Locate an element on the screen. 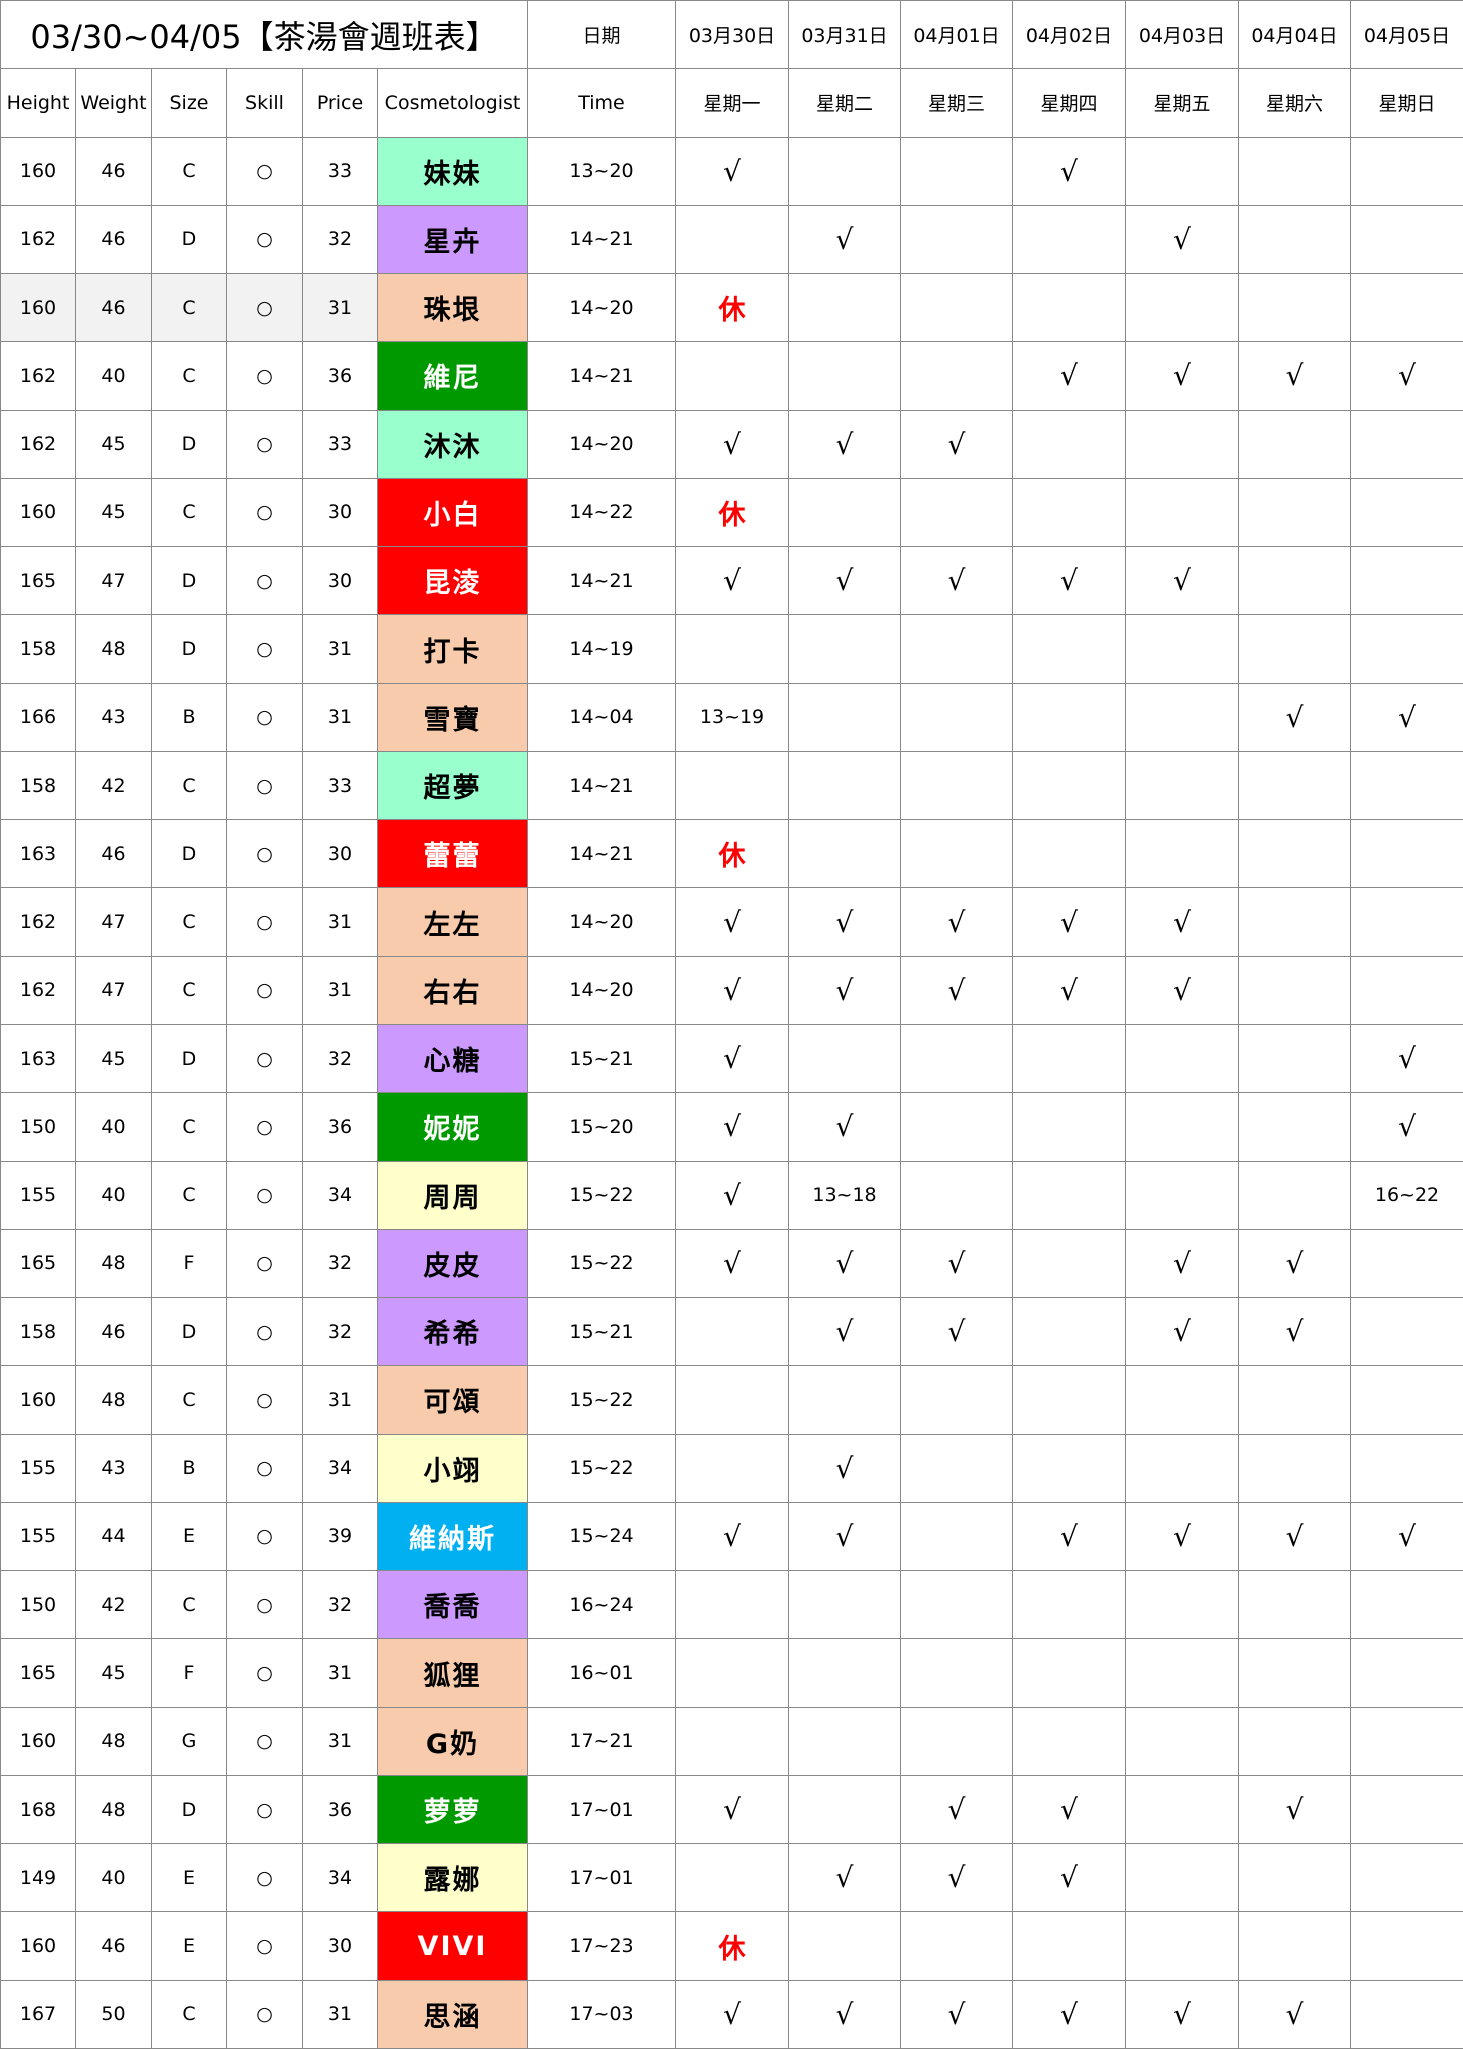  time-cell: 14~20 is located at coordinates (602, 308).